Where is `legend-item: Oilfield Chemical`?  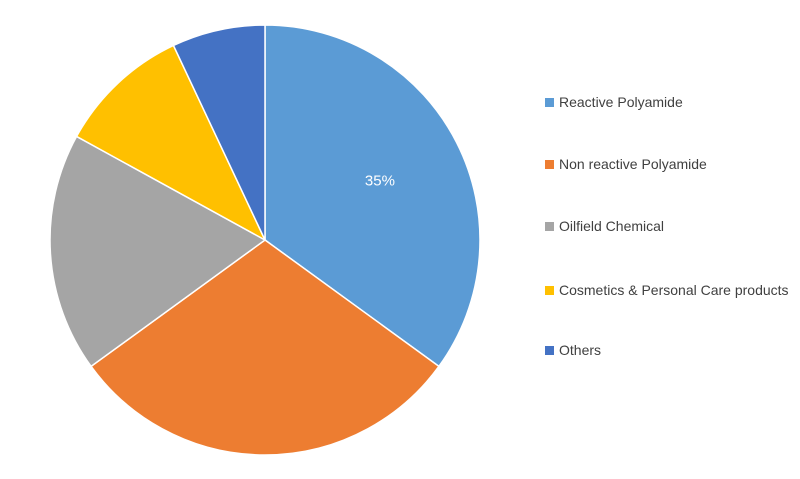
legend-item: Oilfield Chemical is located at coordinates (667, 226).